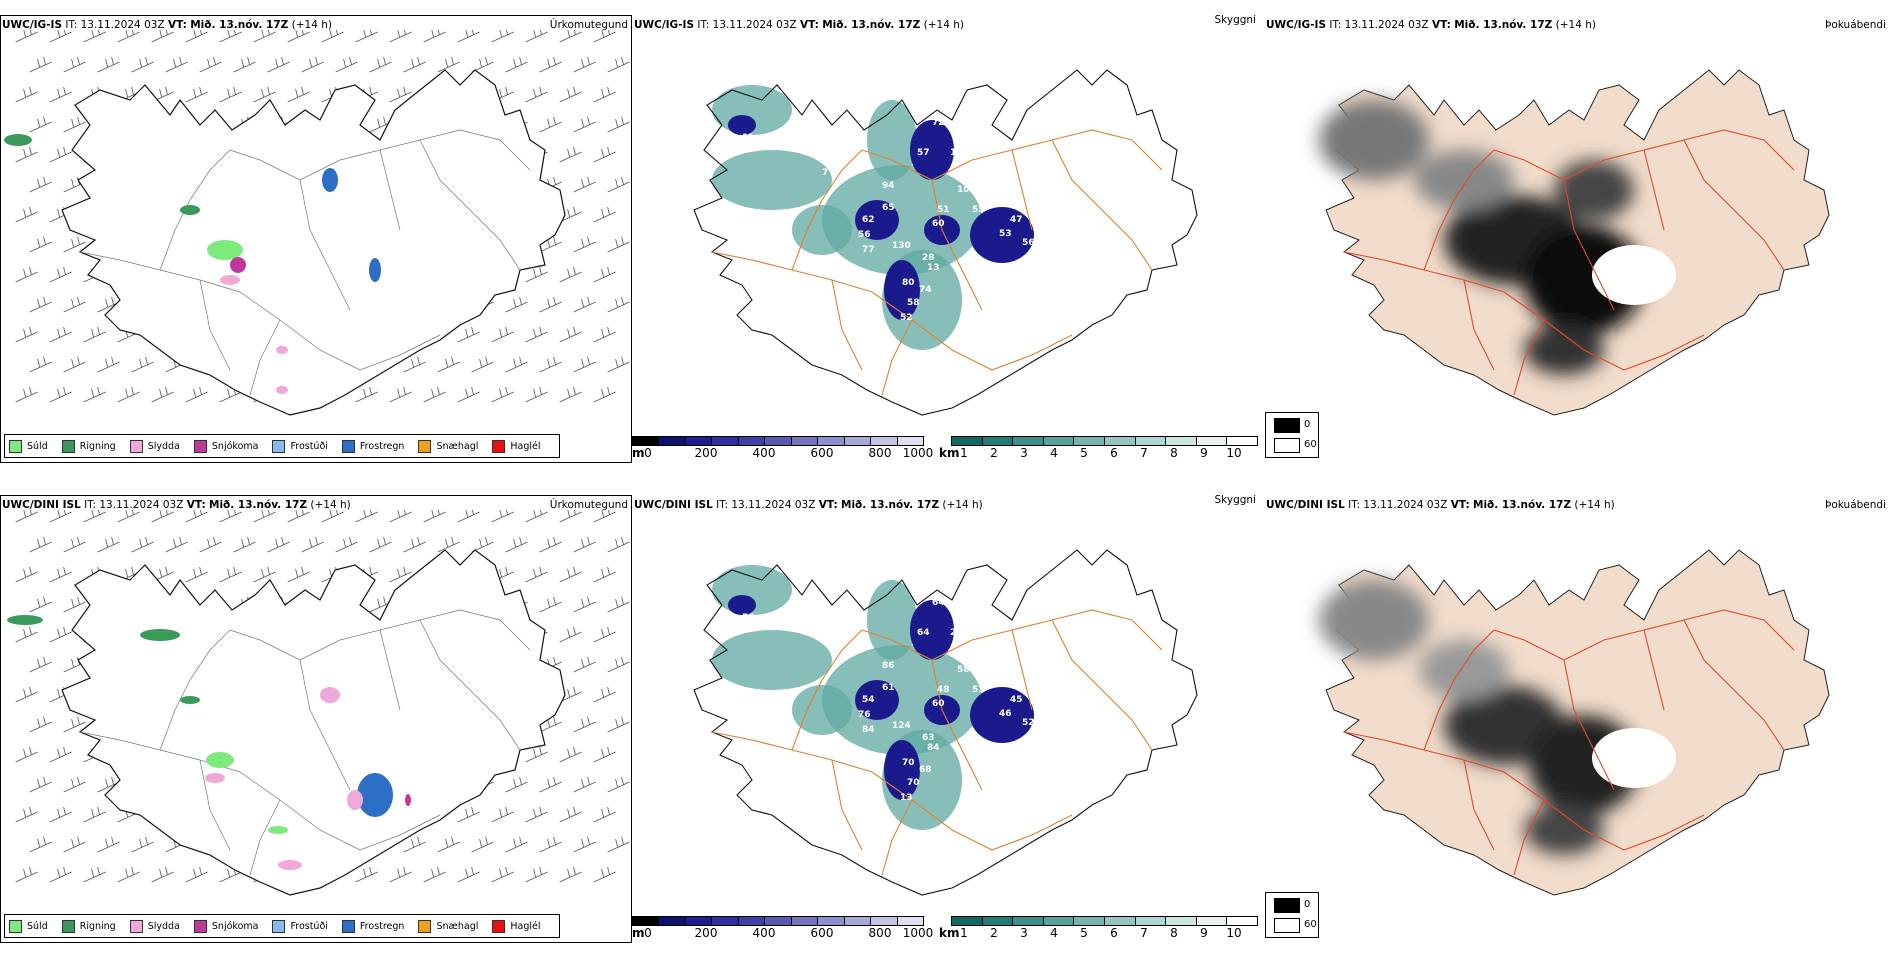 The width and height of the screenshot is (1900, 955). What do you see at coordinates (918, 453) in the screenshot?
I see `ceiling-tick: 1000` at bounding box center [918, 453].